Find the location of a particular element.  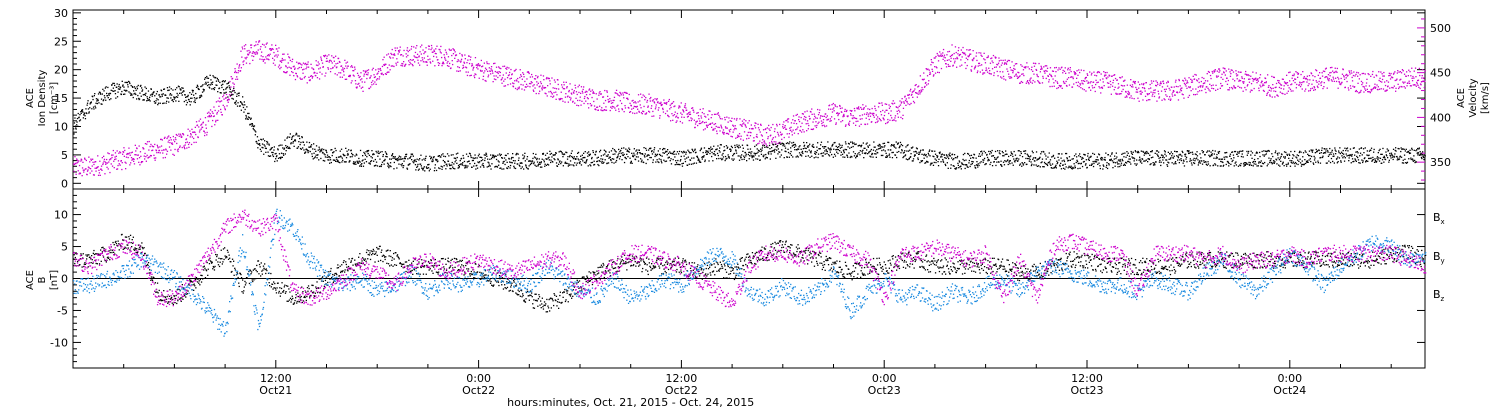

legend-bx: Bx is located at coordinates (1439, 218).